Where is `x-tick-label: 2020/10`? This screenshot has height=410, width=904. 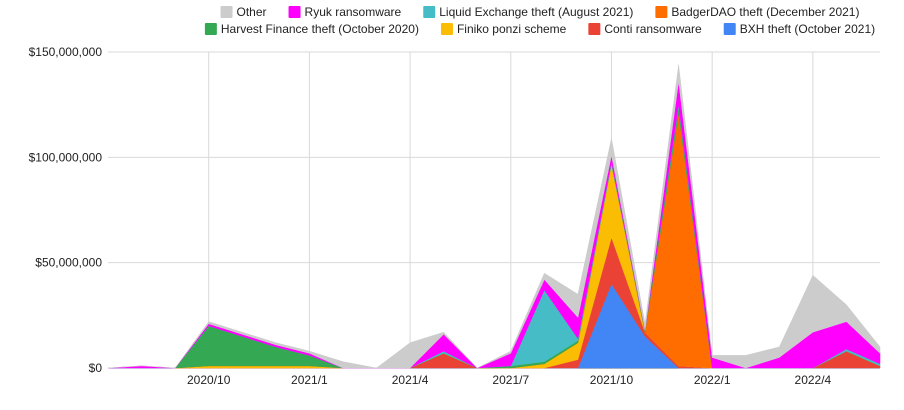 x-tick-label: 2020/10 is located at coordinates (209, 380).